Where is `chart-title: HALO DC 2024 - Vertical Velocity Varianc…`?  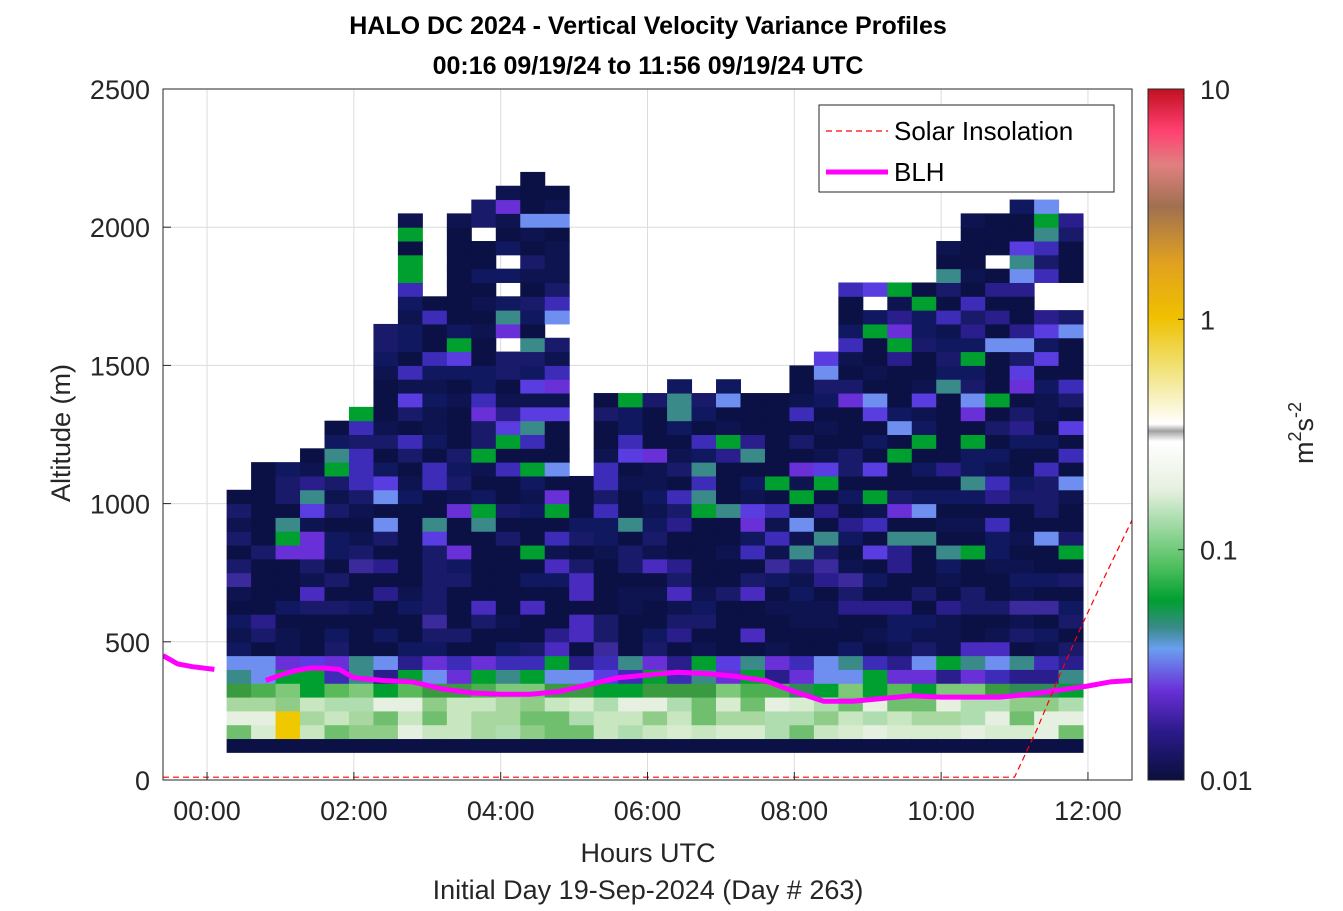
chart-title: HALO DC 2024 - Vertical Velocity Varianc… is located at coordinates (648, 26).